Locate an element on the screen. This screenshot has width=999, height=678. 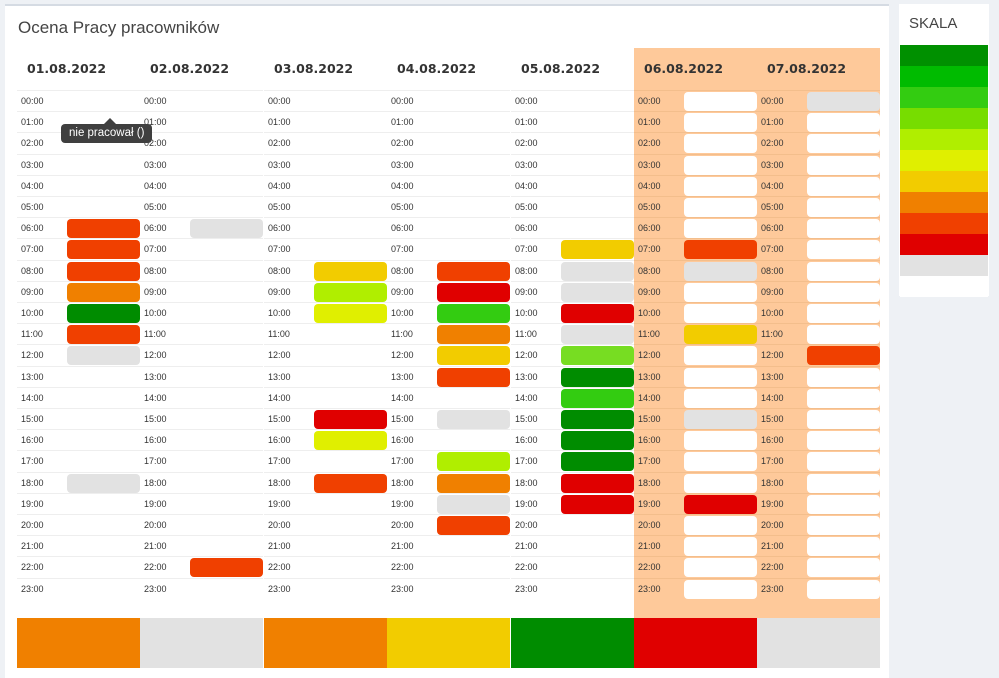
hour-row: 02:00 is located at coordinates (818, 142).